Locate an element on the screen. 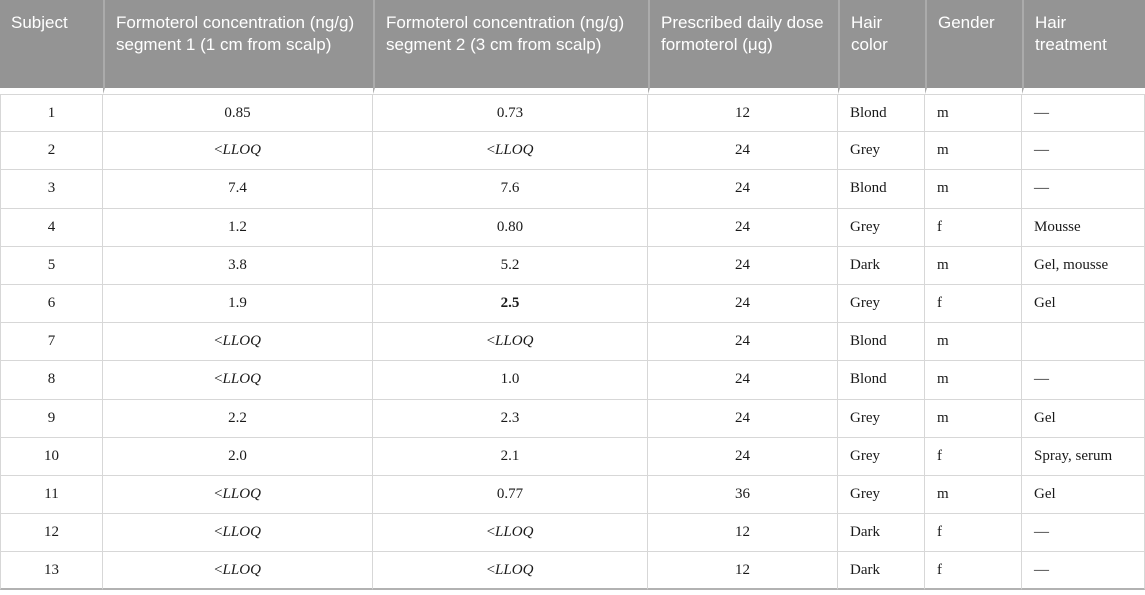 The width and height of the screenshot is (1145, 595). column-header-hair-color: Hair color is located at coordinates (881, 47).